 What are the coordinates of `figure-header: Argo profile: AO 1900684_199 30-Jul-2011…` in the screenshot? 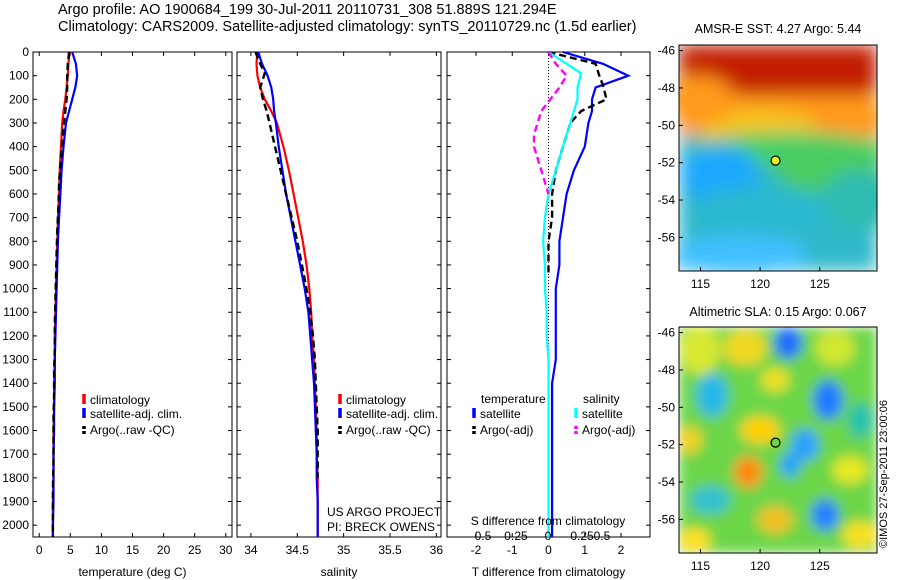 It's located at (347, 19).